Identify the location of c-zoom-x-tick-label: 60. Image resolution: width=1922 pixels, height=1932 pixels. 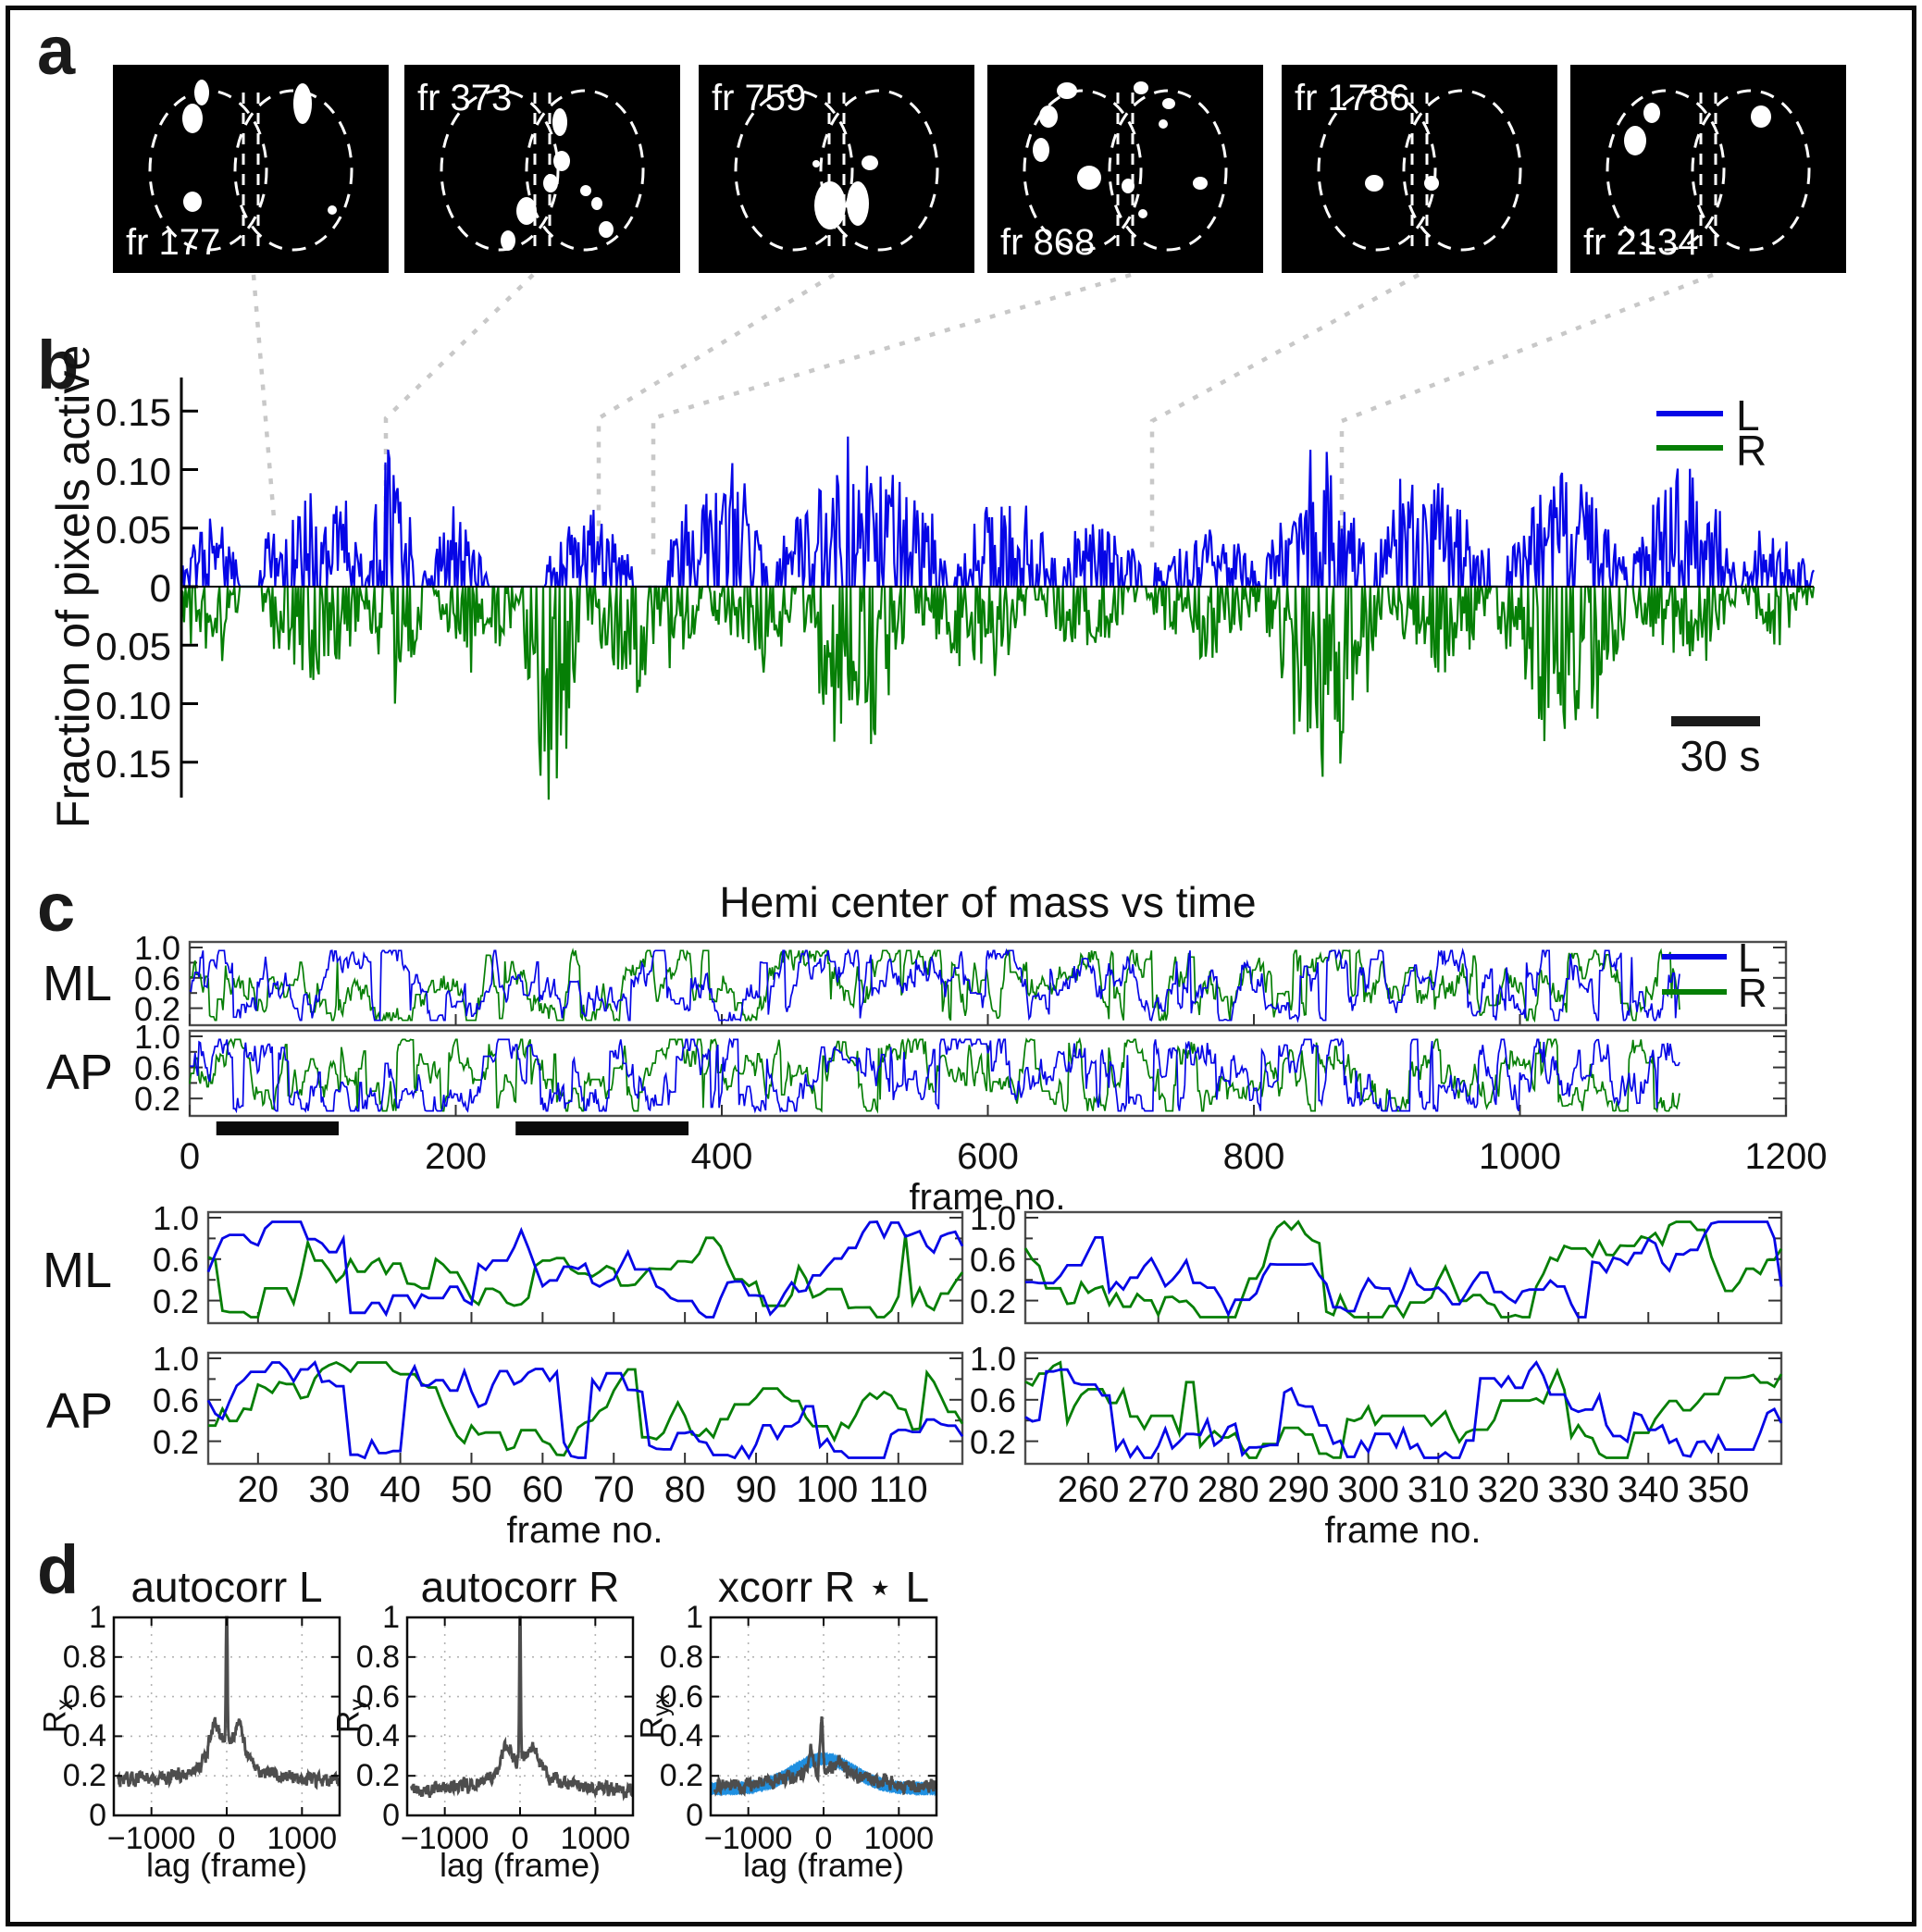
(543, 1490).